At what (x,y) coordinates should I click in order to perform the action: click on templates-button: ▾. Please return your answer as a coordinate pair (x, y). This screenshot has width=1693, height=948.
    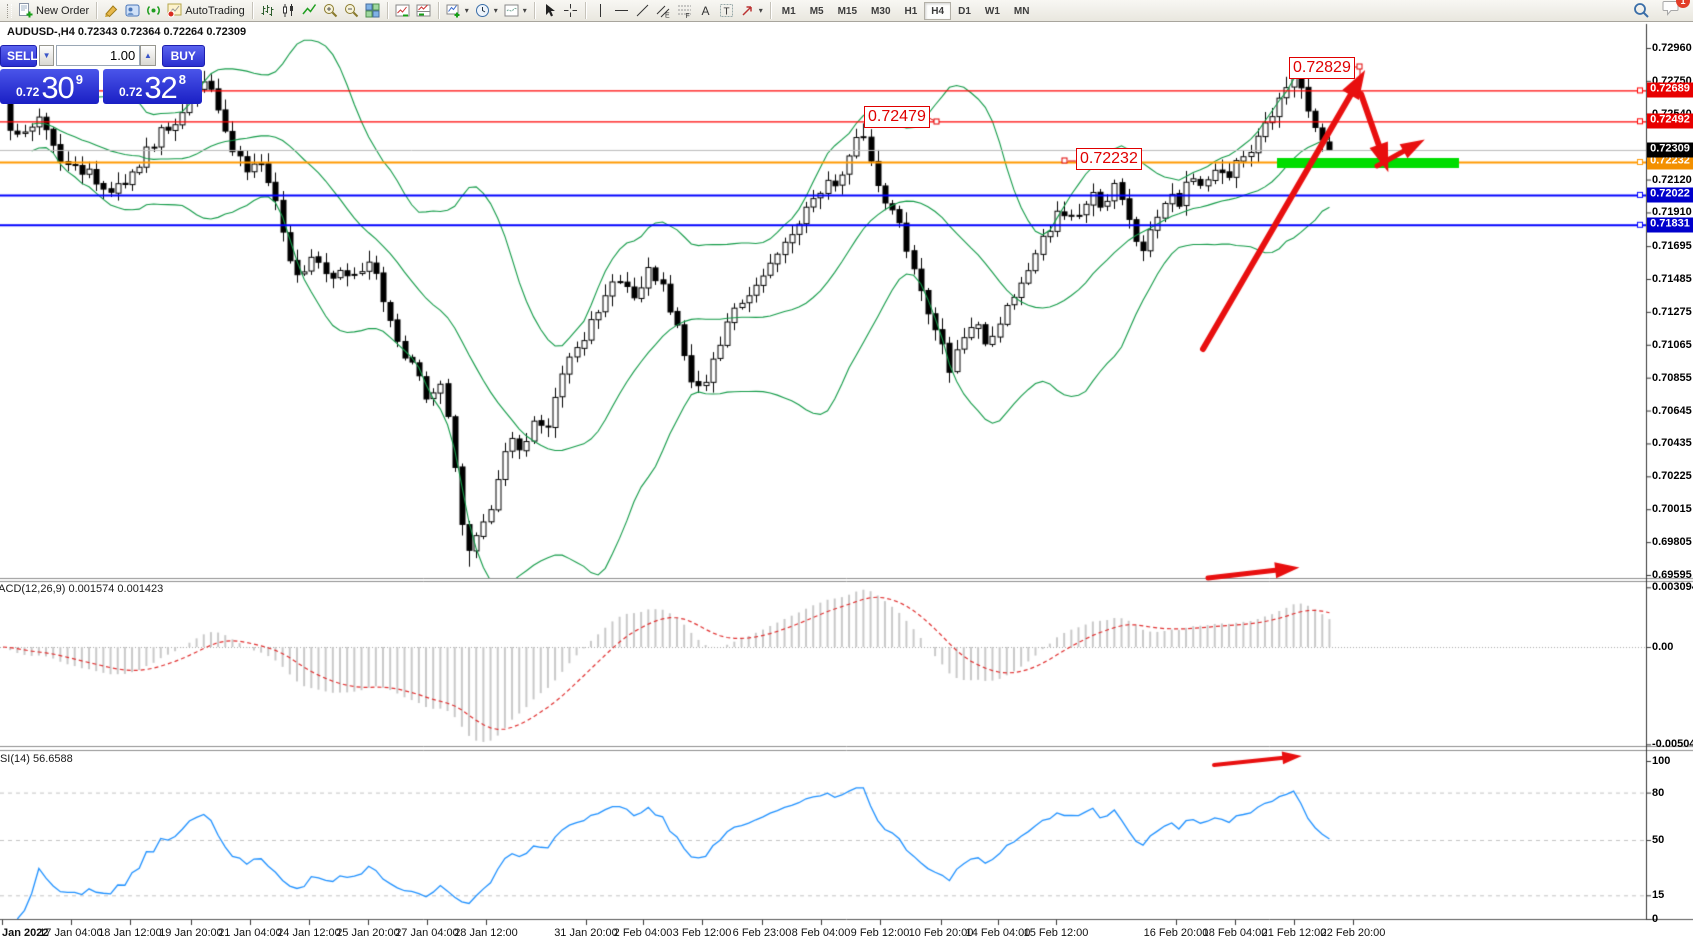
    Looking at the image, I should click on (515, 11).